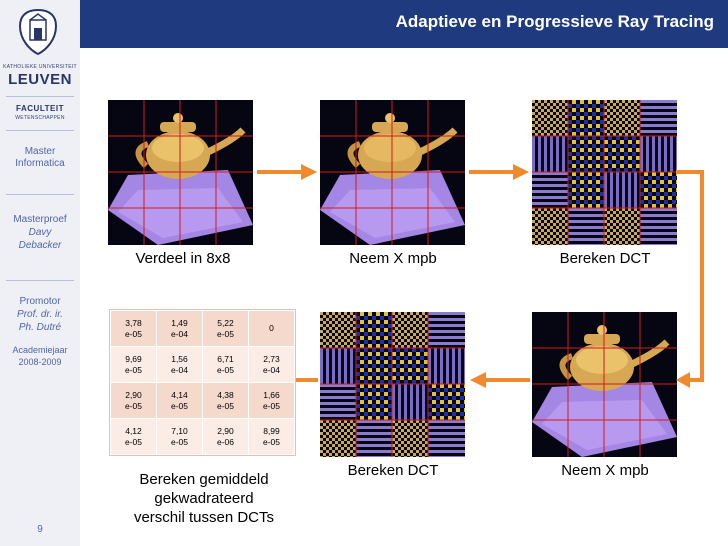 Image resolution: width=728 pixels, height=546 pixels. Describe the element at coordinates (133, 322) in the screenshot. I see `cell-mantissa: 3,78` at that location.